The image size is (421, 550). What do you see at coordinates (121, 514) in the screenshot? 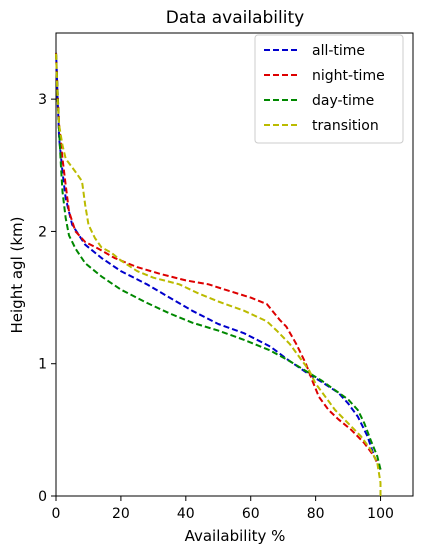
I see `x-tick-label: 20` at bounding box center [121, 514].